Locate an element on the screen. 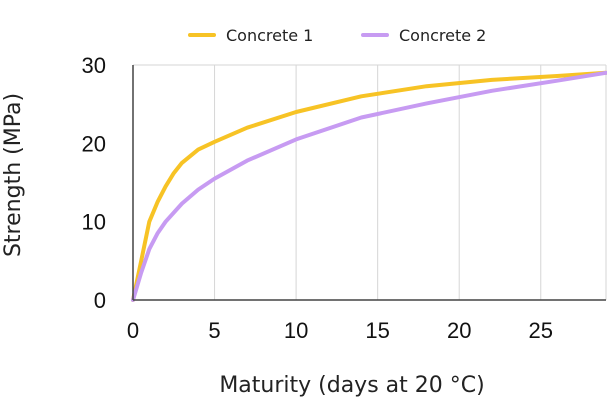  y-tick-label-20: 20 is located at coordinates (94, 143).